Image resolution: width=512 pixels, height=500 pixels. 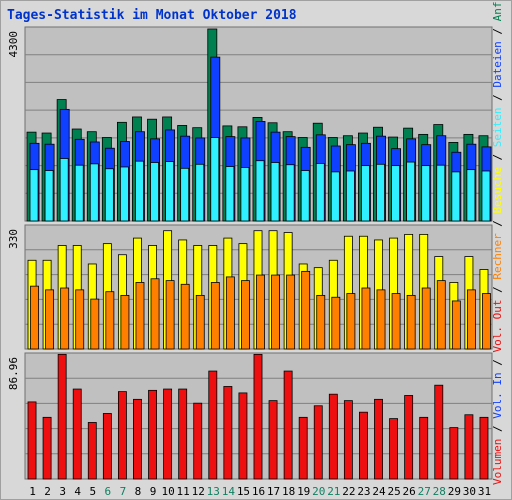 I want to click on x-tick-label-day-5: 5, so click(x=92, y=491).